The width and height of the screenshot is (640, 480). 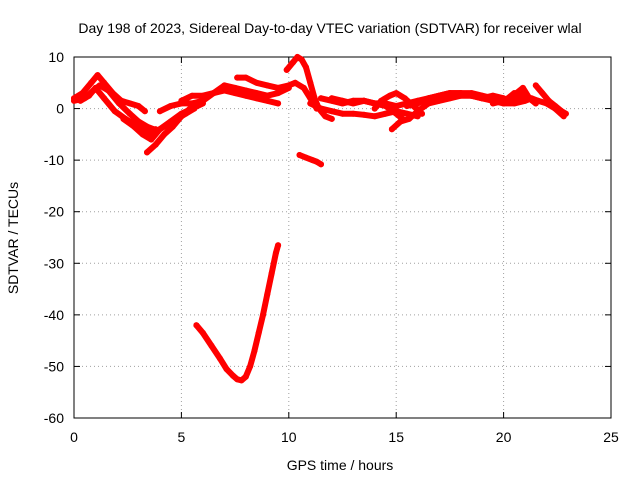 What do you see at coordinates (56, 57) in the screenshot?
I see `y-tick-label: 10` at bounding box center [56, 57].